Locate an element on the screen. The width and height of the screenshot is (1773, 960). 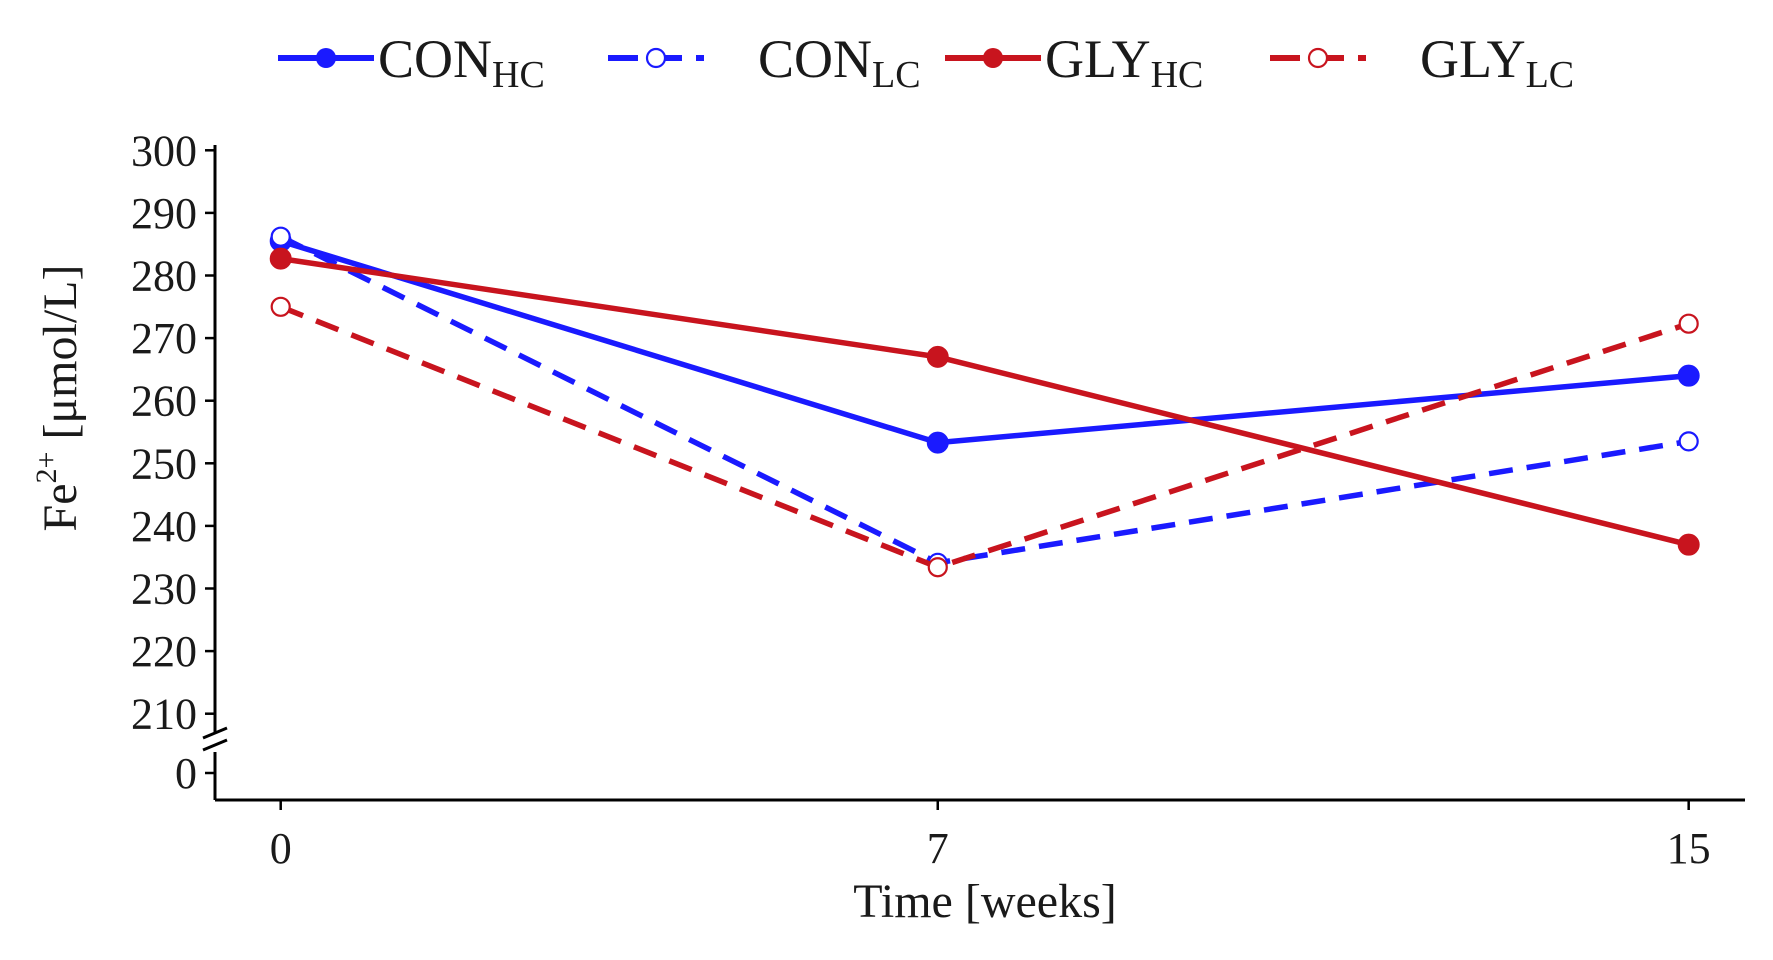
y-tick-label: 260 is located at coordinates (164, 401).